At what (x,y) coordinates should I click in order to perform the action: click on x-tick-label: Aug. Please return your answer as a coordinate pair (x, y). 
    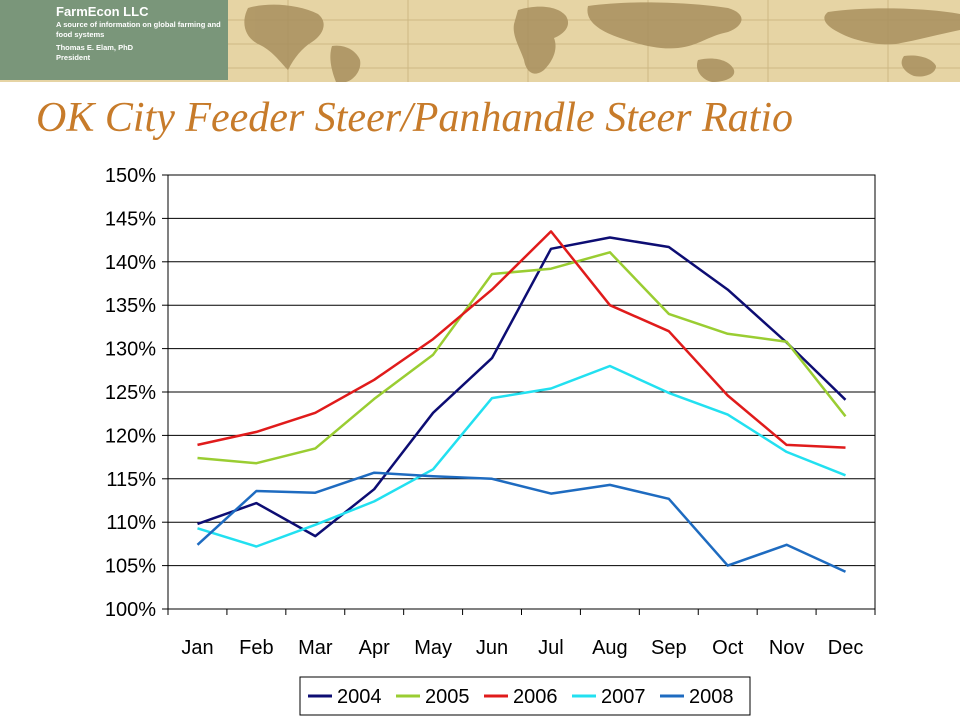
    Looking at the image, I should click on (610, 648).